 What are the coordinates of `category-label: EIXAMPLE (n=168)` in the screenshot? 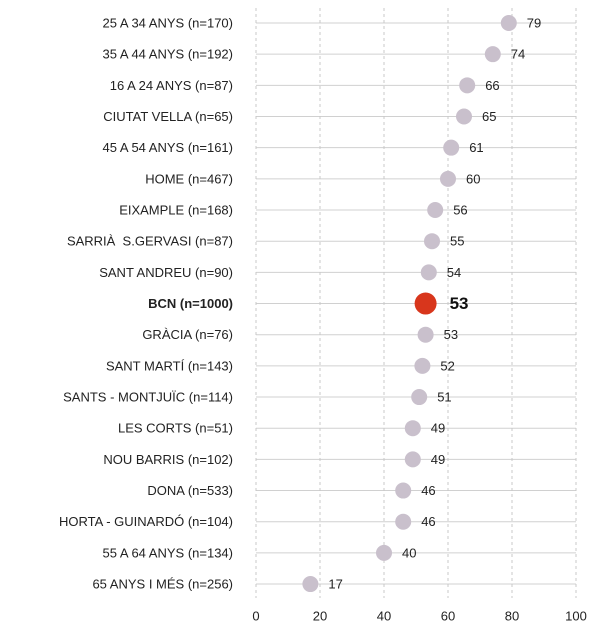 It's located at (176, 209).